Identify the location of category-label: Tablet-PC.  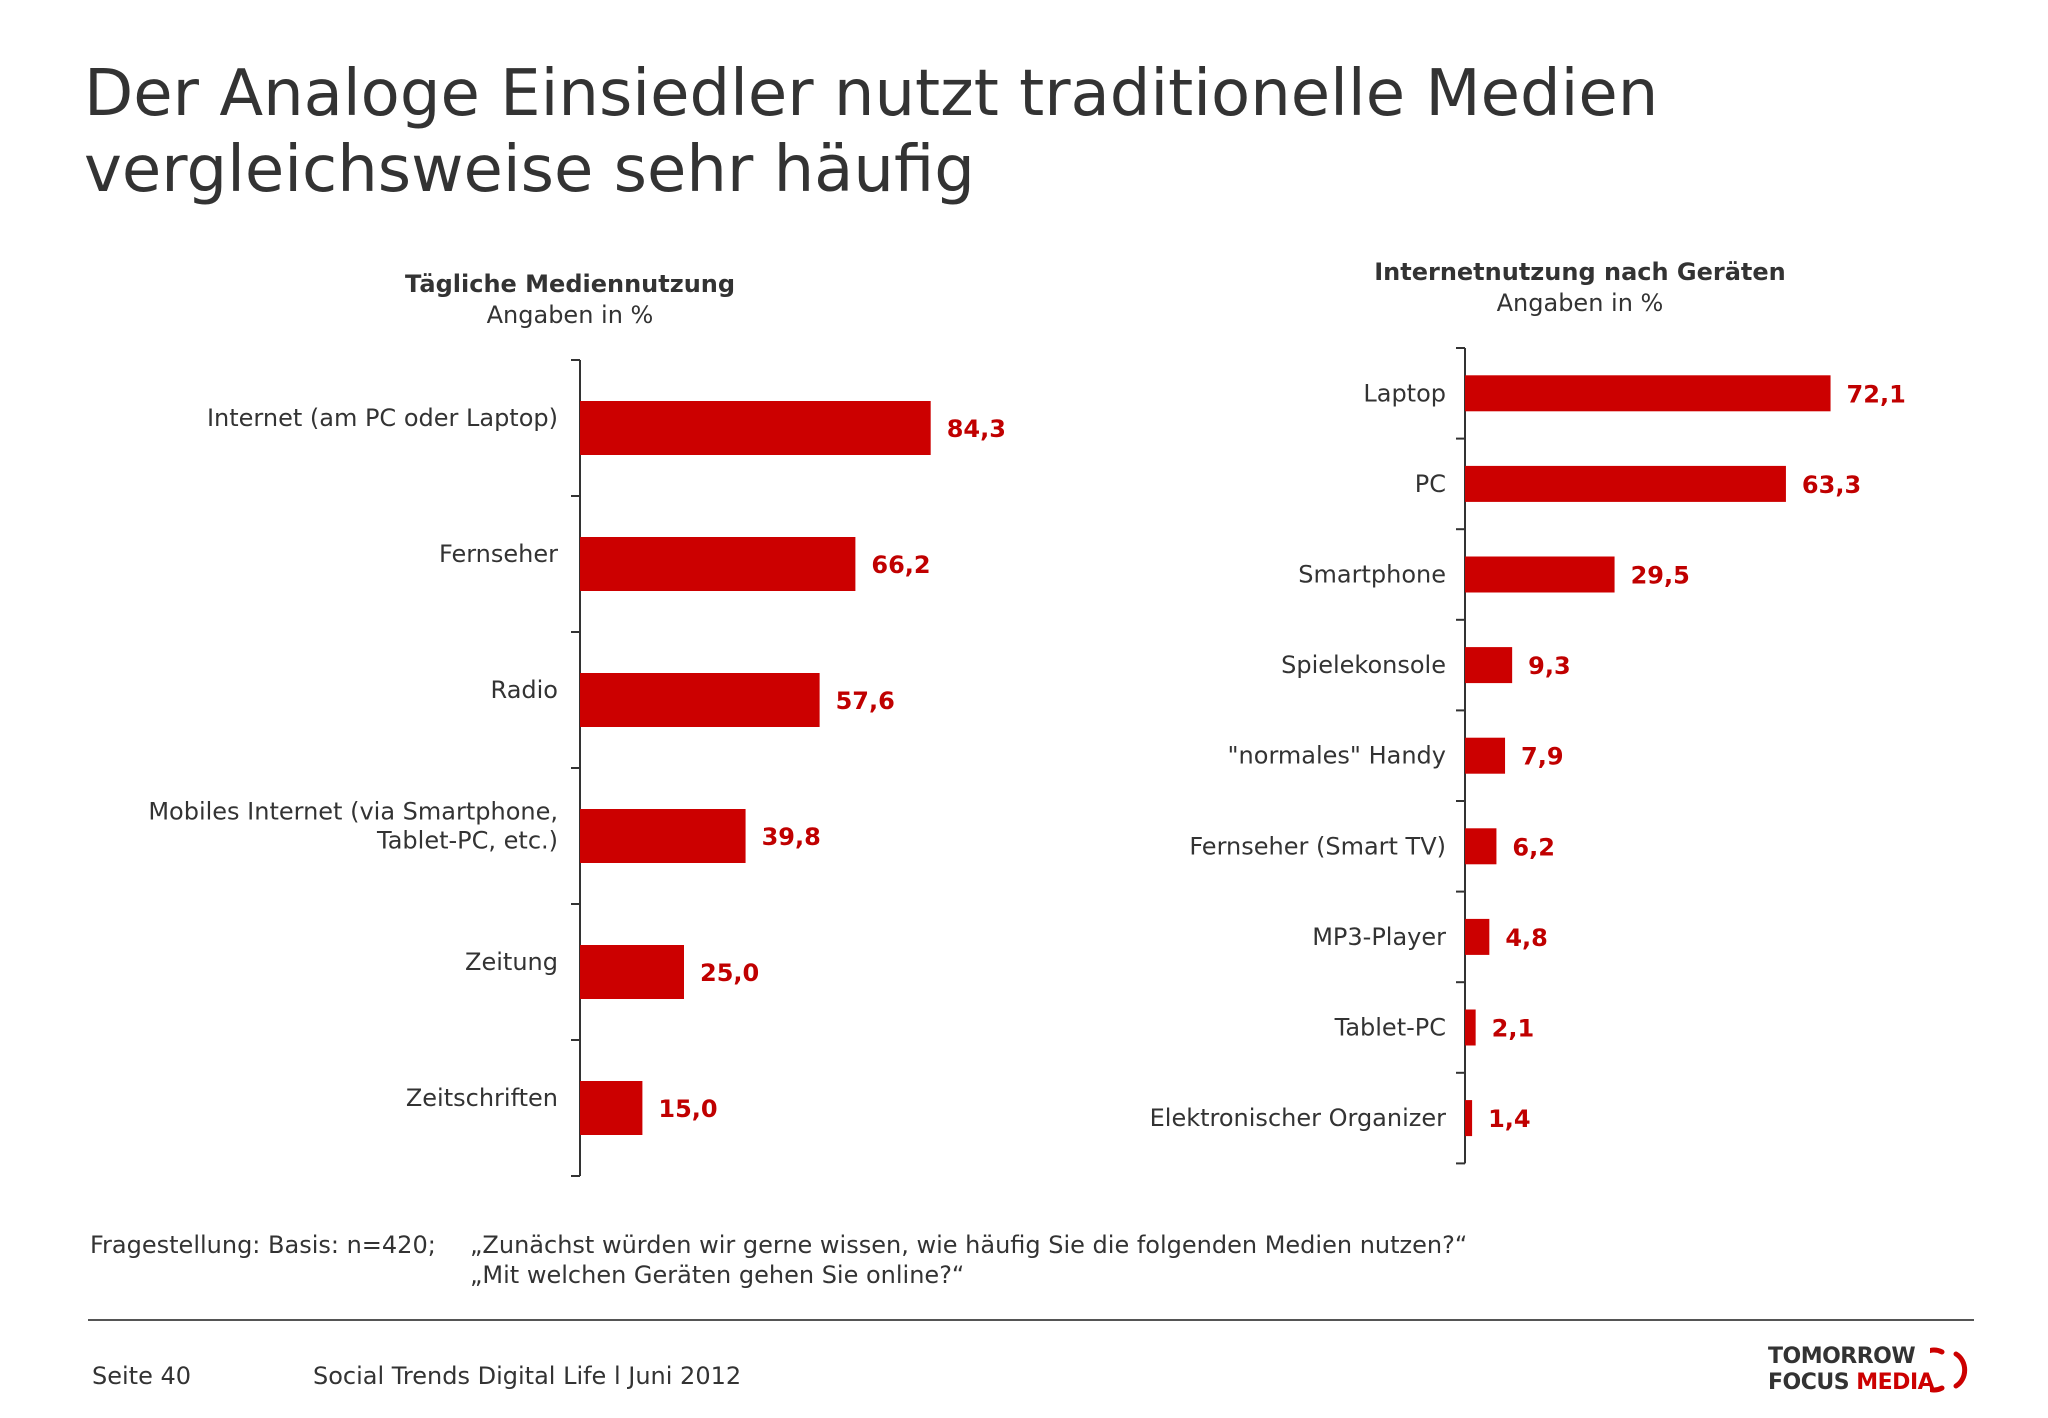
(1390, 1028).